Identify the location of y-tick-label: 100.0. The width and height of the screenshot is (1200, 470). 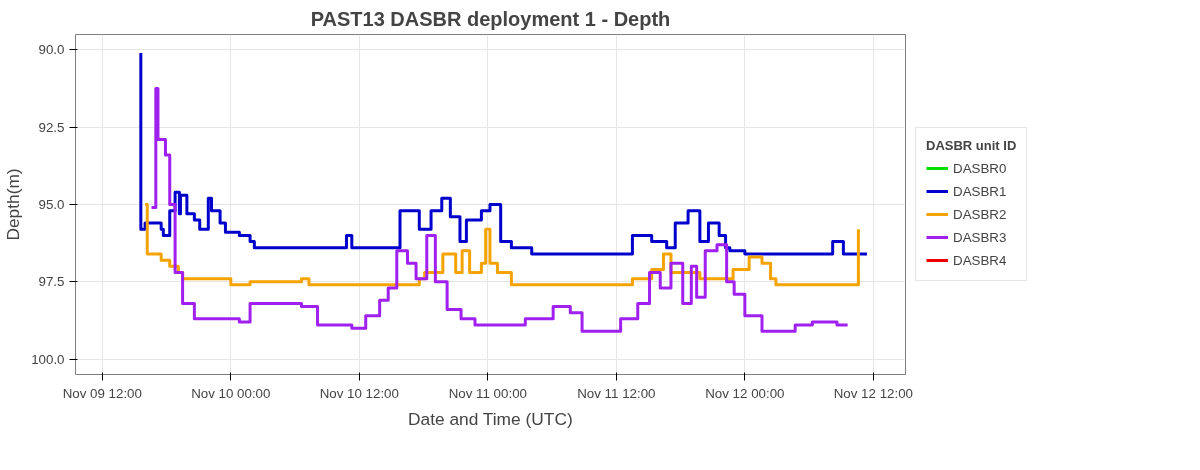
(48, 359).